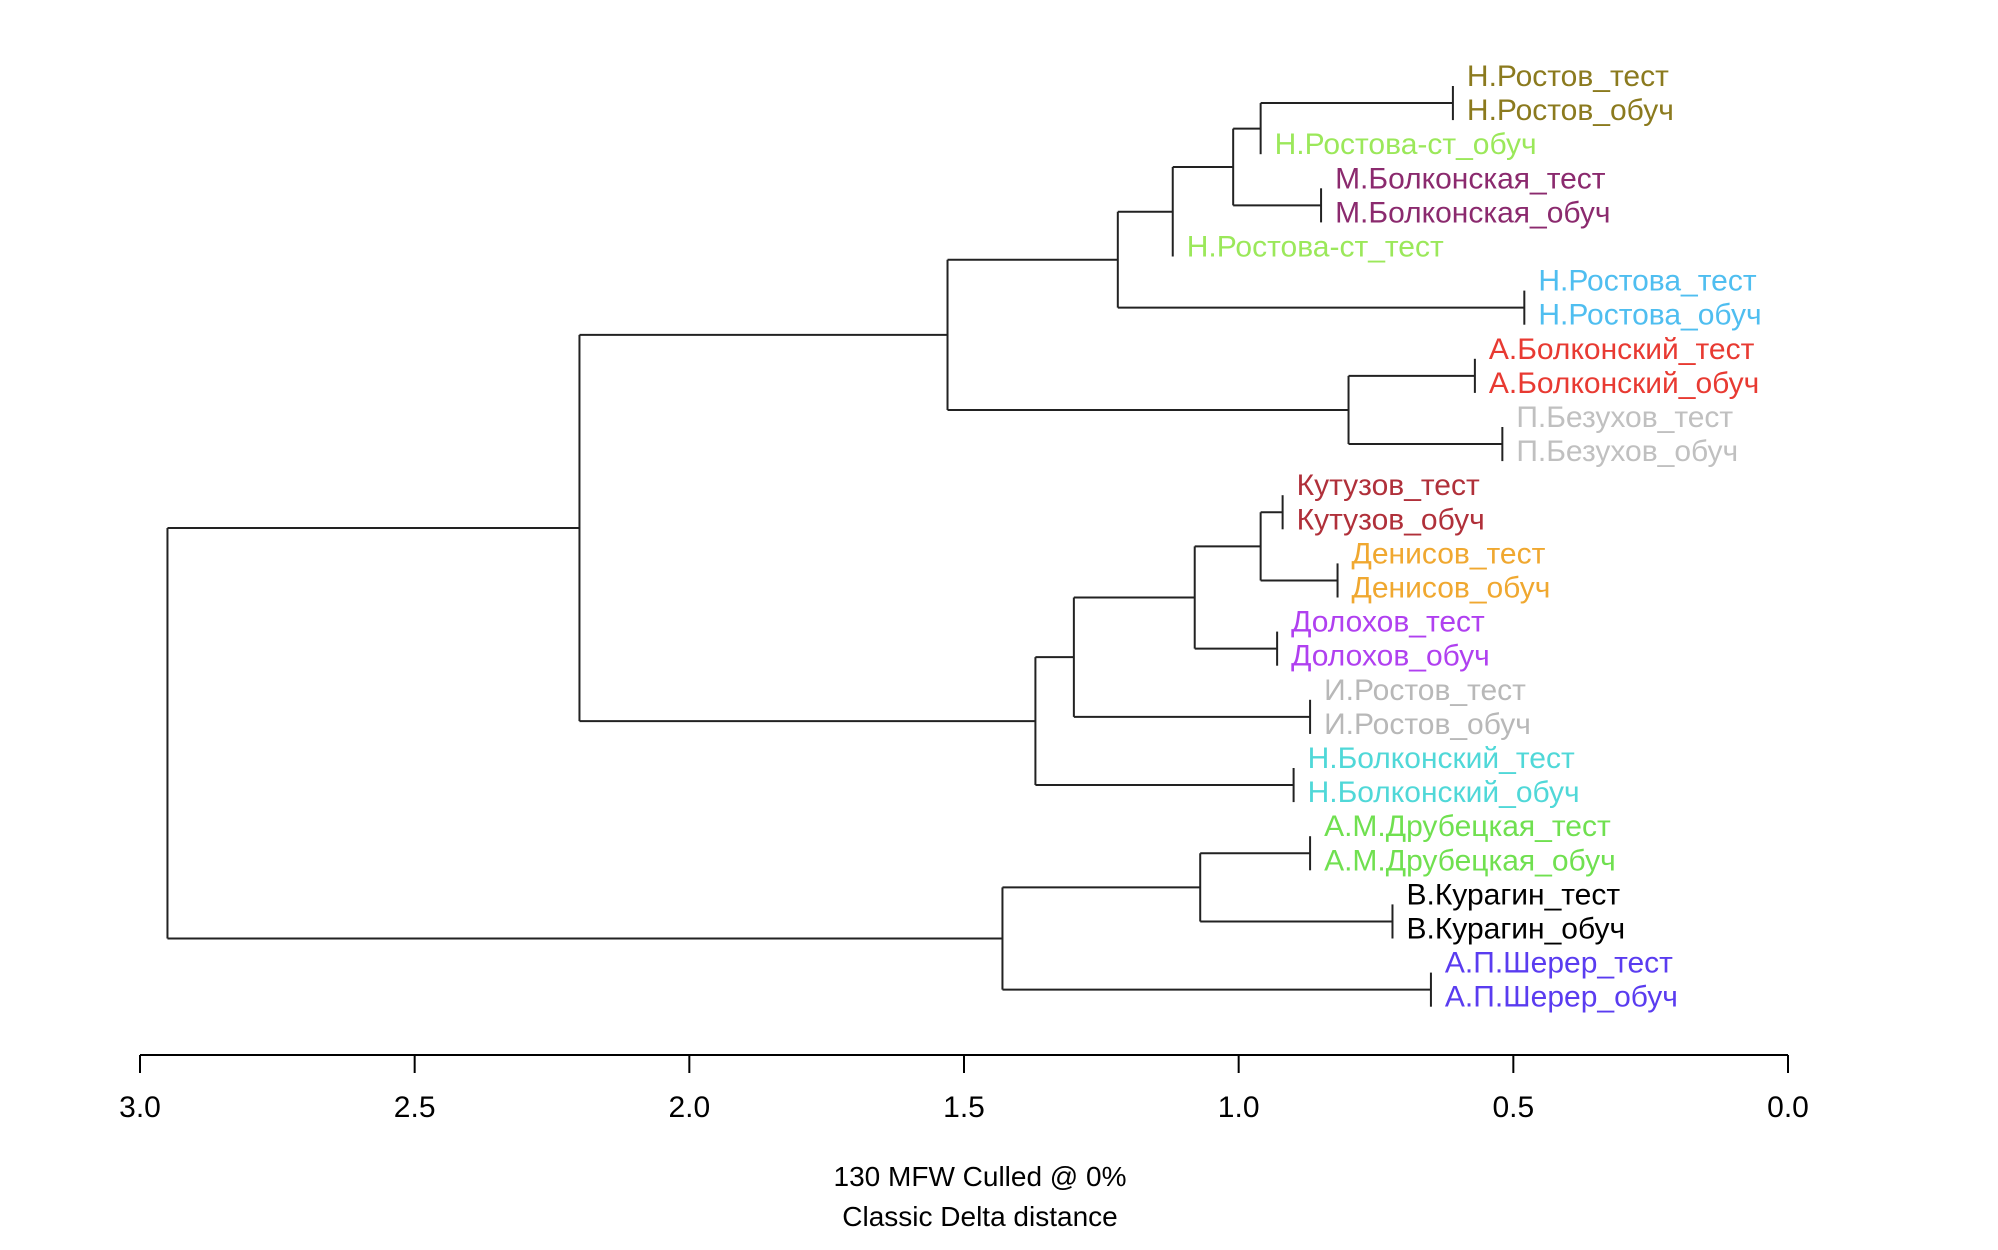  What do you see at coordinates (1425, 690) in the screenshot?
I see `leaf-label: И.Ростов_тест` at bounding box center [1425, 690].